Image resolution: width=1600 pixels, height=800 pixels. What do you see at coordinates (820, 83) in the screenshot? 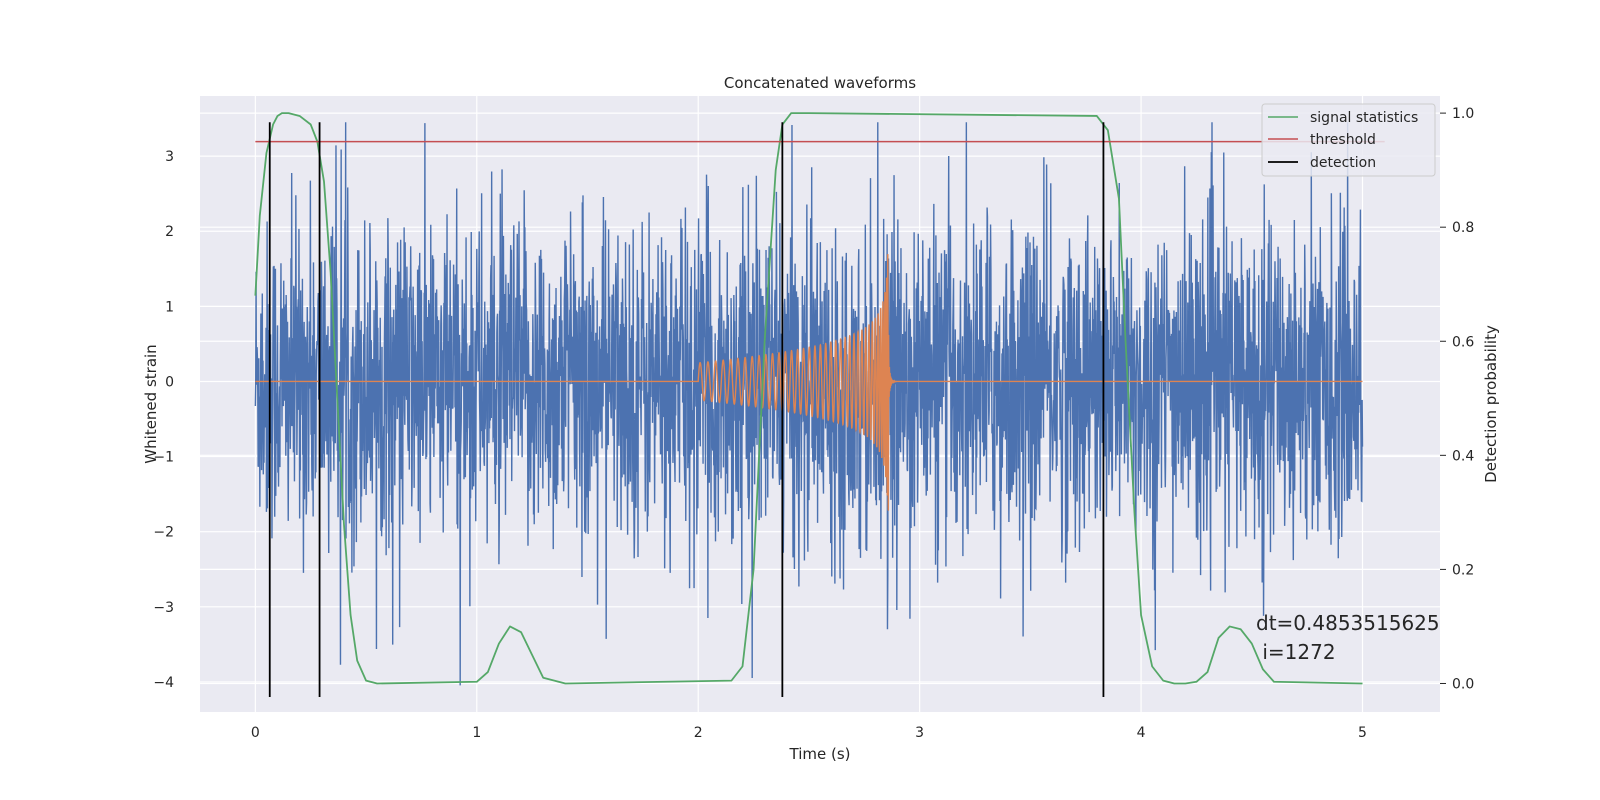
I see `chart-title: Concatenated waveforms` at bounding box center [820, 83].